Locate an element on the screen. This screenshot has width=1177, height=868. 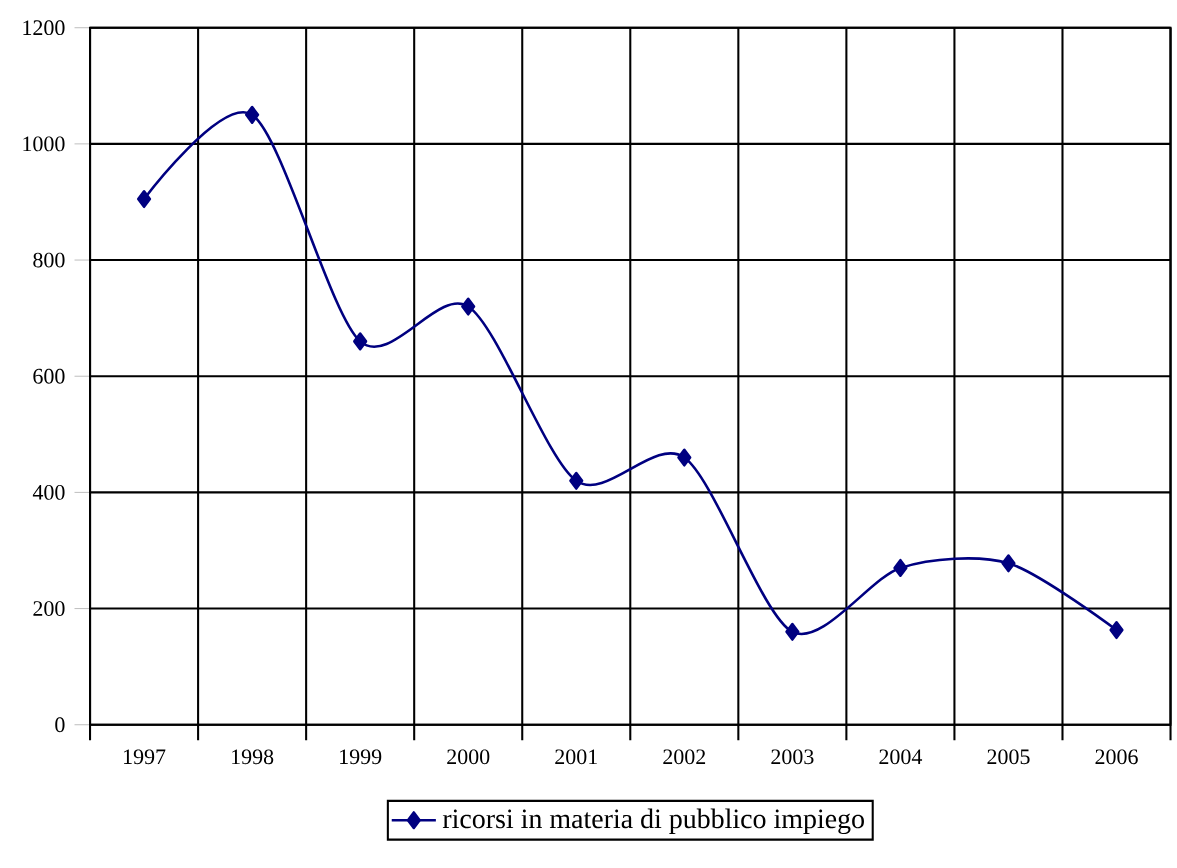
x-tick-label: 1999 is located at coordinates (361, 757).